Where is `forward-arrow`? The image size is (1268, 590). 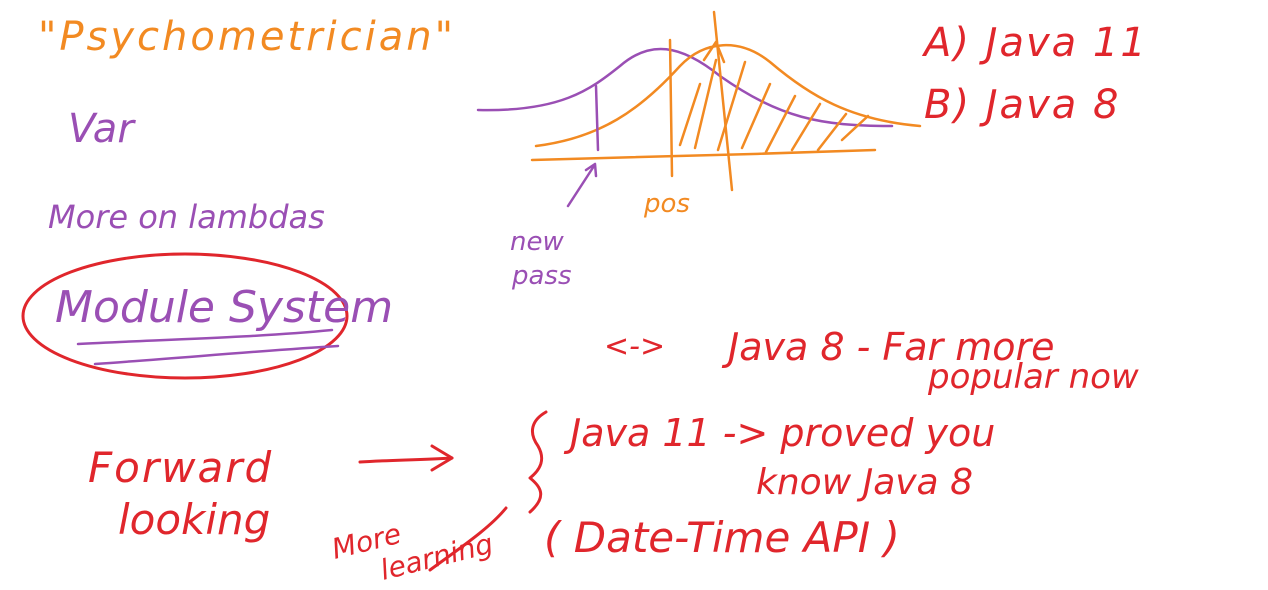
forward-arrow is located at coordinates (406, 460).